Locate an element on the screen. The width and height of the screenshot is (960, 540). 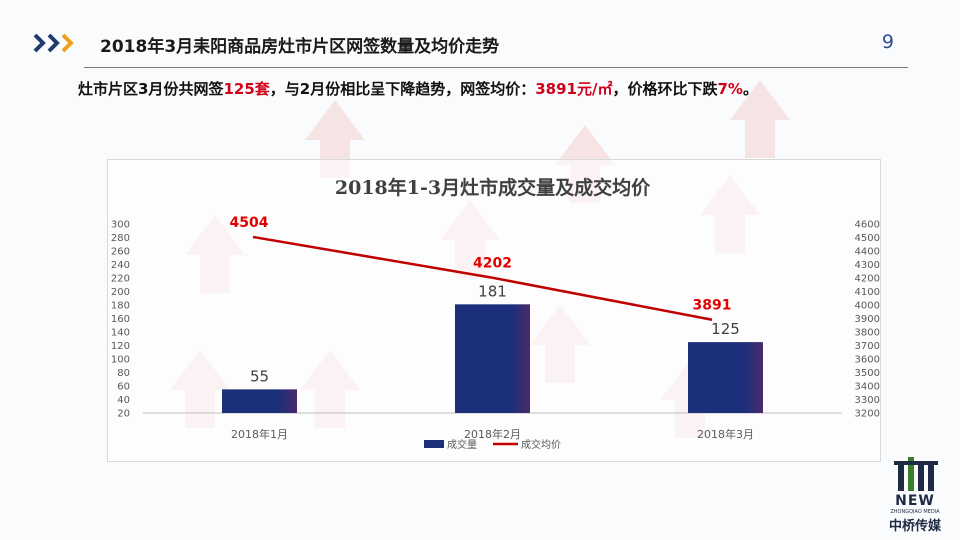
y-left-tick-label: 60 is located at coordinates (123, 387).